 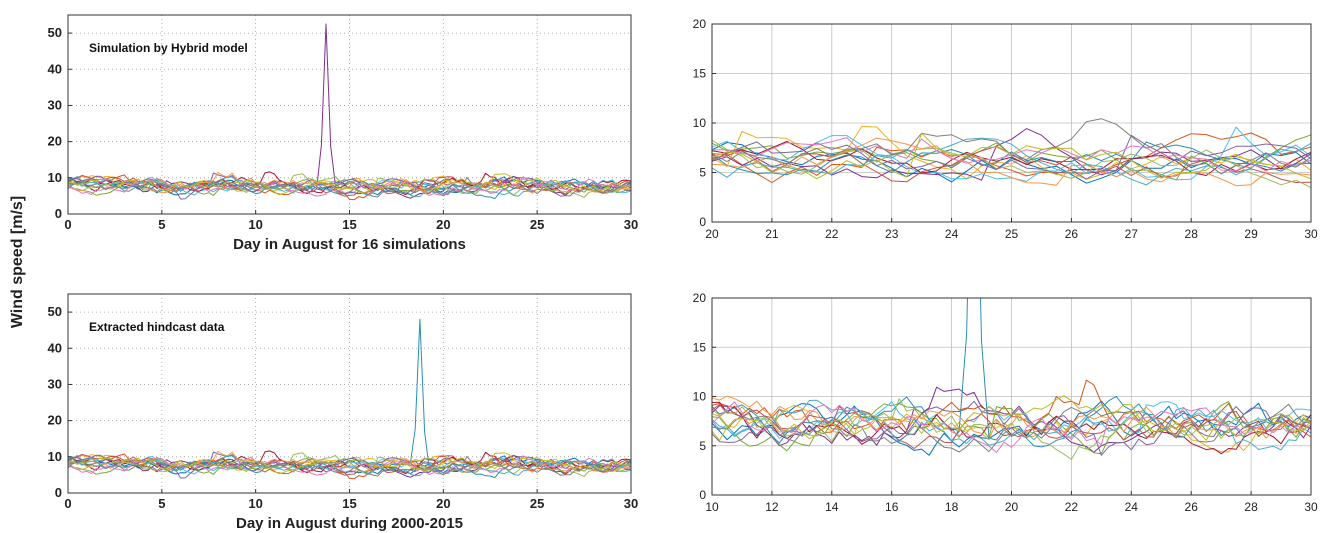 I want to click on x-axis-label: Day in August for 16 simulations, so click(x=349, y=244).